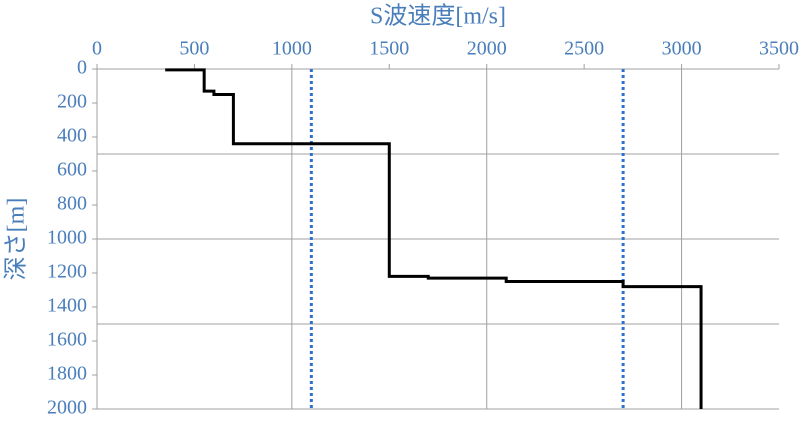  What do you see at coordinates (584, 49) in the screenshot?
I see `x-tick-label: 2500` at bounding box center [584, 49].